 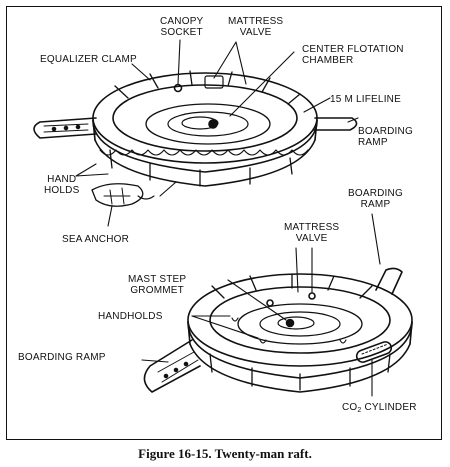 I want to click on top-raft-floor, so click(x=208, y=124).